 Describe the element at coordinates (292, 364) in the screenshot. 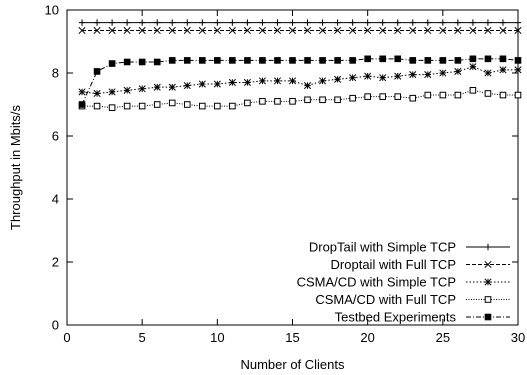

I see `x-axis-title: Number of Clients` at that location.